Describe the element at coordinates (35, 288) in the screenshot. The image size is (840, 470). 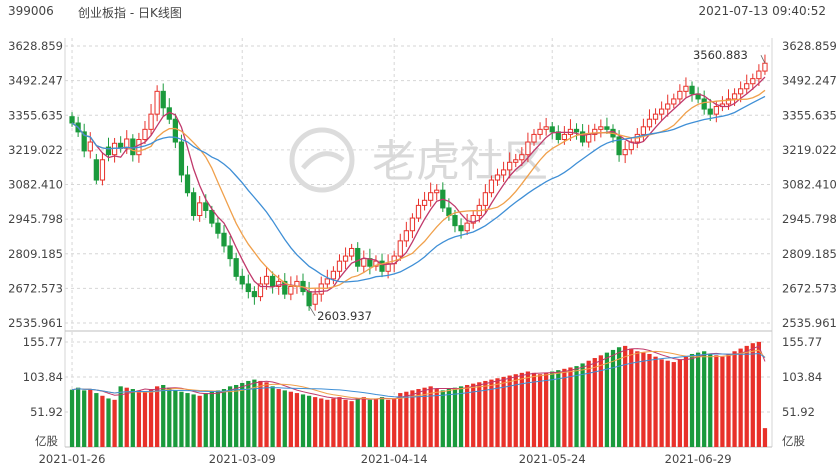
I see `price-tick-left: 2672.573` at that location.